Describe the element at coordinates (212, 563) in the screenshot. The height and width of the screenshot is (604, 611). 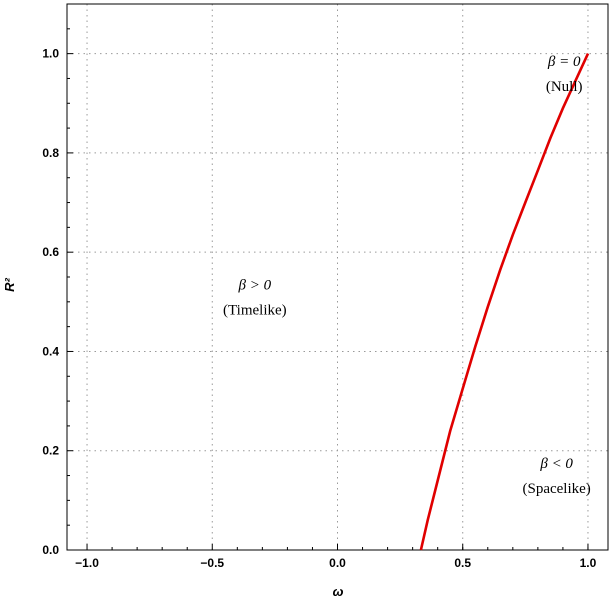
I see `x-tick-label: −0.5` at that location.